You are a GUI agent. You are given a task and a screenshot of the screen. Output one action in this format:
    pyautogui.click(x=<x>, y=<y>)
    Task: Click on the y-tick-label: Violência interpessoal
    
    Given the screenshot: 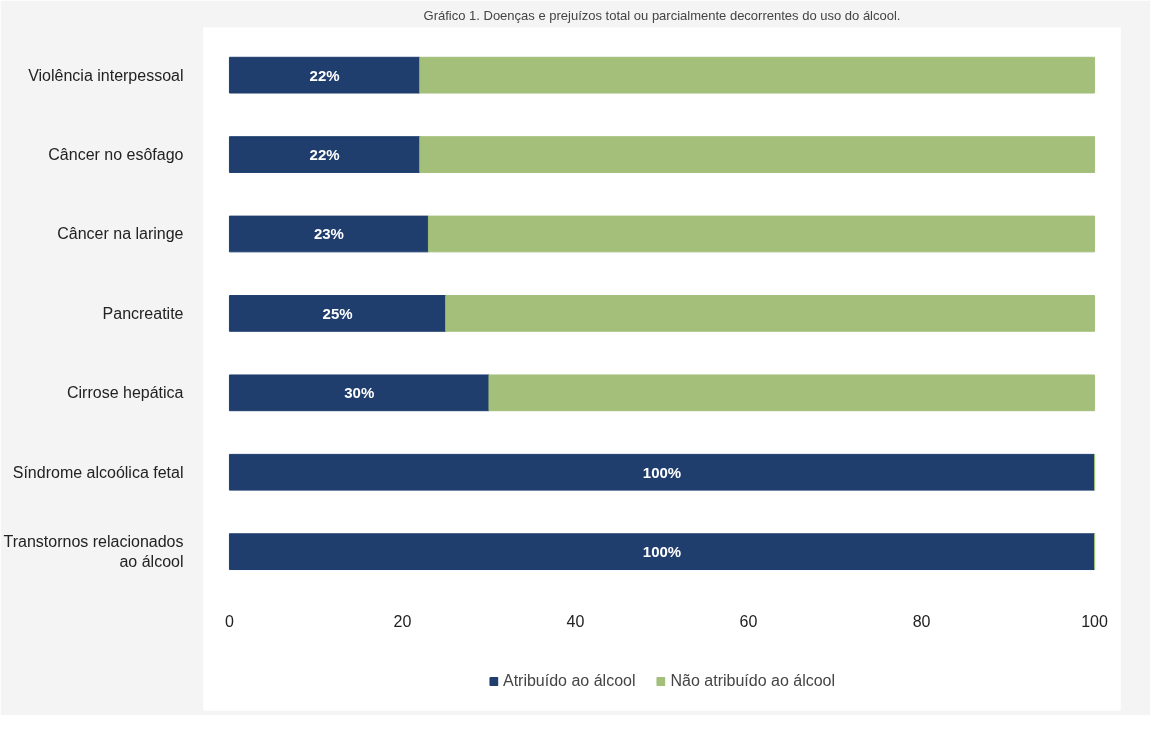 What is the action you would take?
    pyautogui.click(x=106, y=75)
    